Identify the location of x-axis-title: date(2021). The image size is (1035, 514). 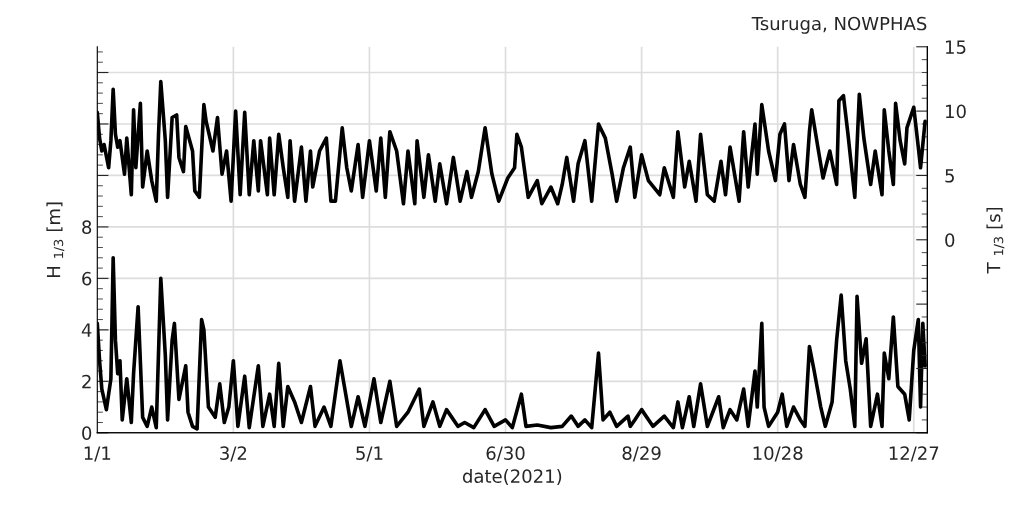
(512, 477).